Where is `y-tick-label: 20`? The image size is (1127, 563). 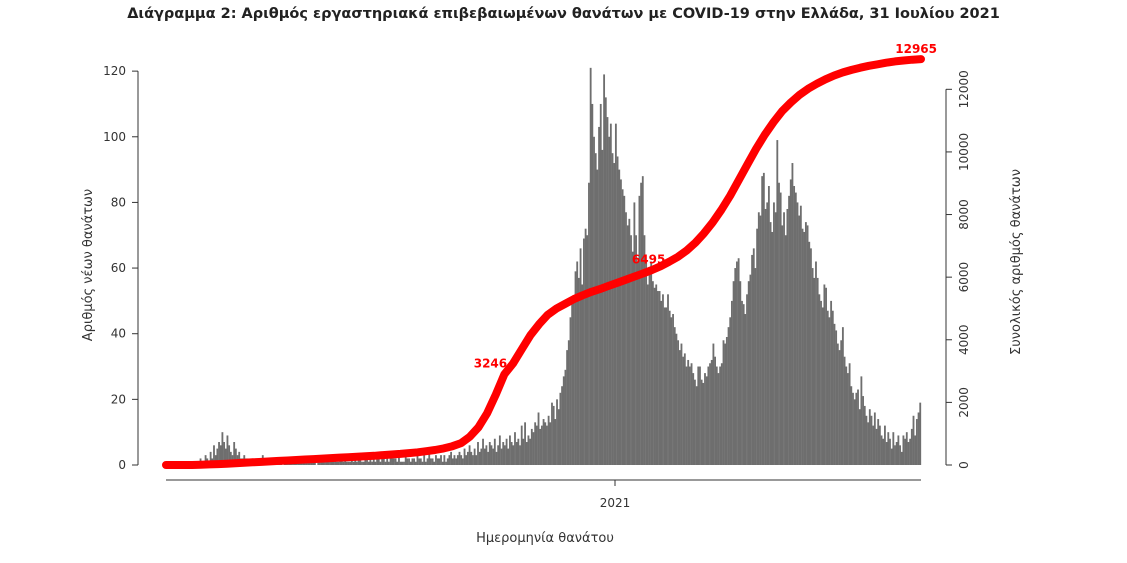 y-tick-label: 20 is located at coordinates (118, 399).